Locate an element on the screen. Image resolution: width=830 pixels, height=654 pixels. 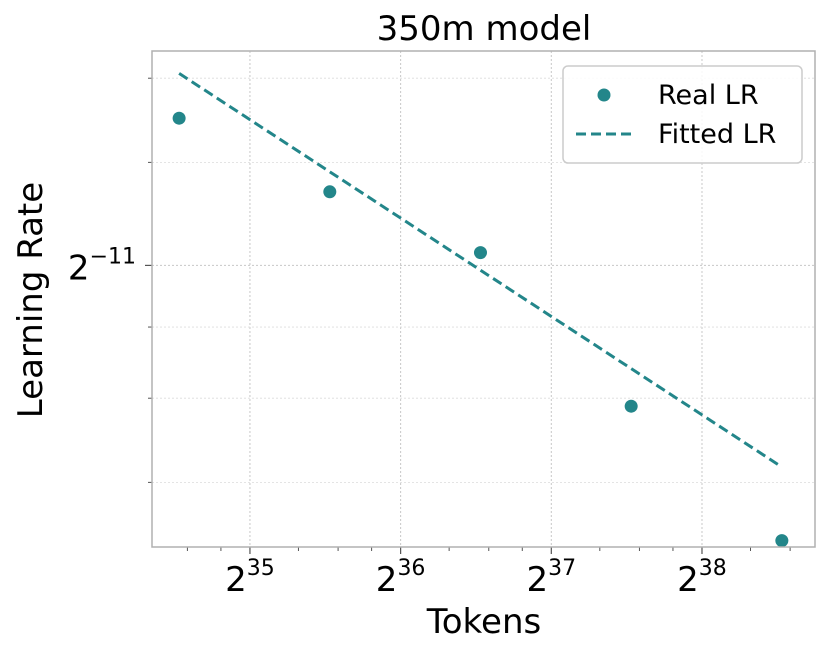
x-tick-label-2: 237 is located at coordinates (551, 578).